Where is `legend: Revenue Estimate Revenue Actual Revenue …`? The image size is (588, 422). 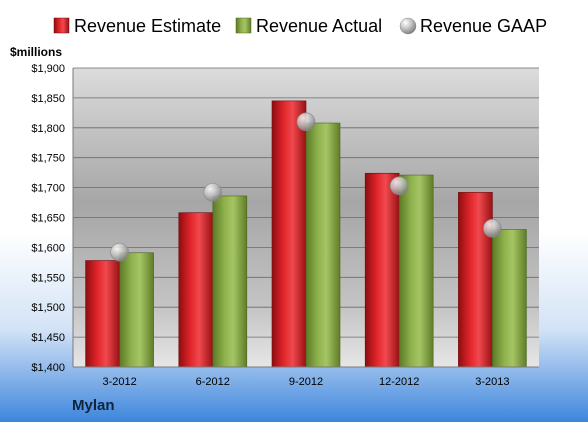 legend: Revenue Estimate Revenue Actual Revenue … is located at coordinates (300, 26).